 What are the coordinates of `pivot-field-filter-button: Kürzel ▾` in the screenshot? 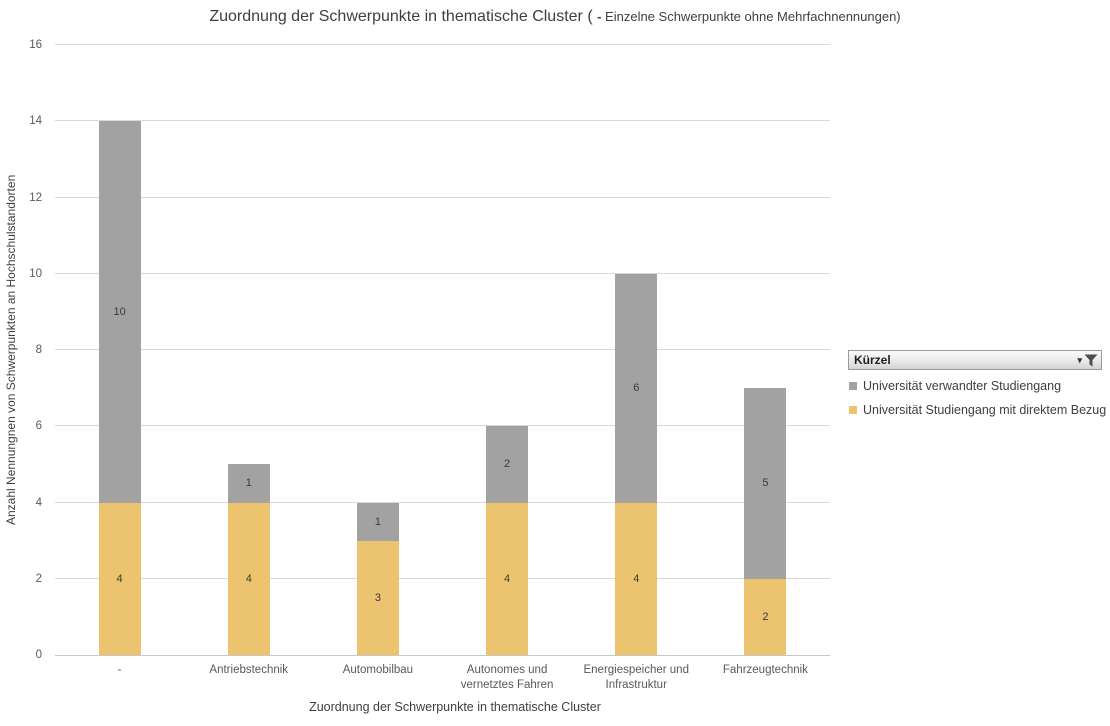 It's located at (975, 360).